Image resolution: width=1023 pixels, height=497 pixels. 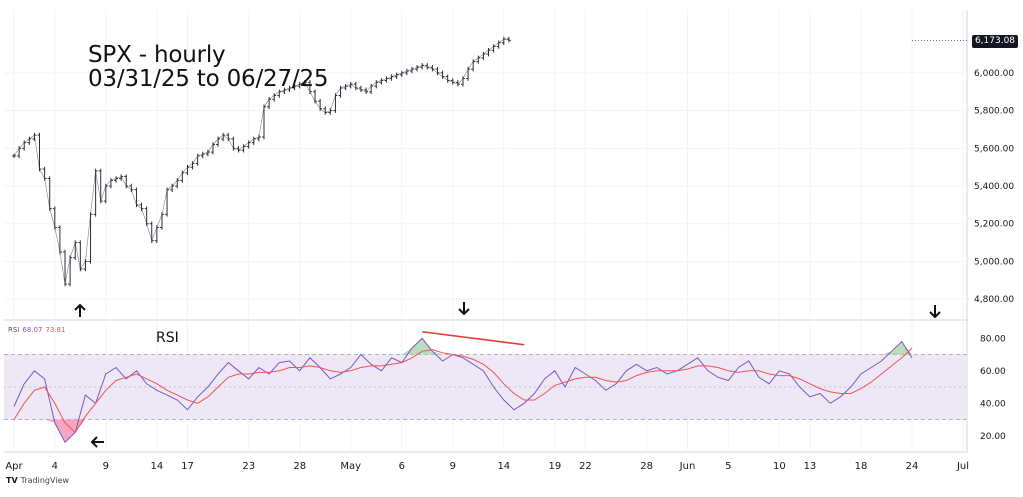 What do you see at coordinates (995, 41) in the screenshot?
I see `last-price-badge: 6,173.08` at bounding box center [995, 41].